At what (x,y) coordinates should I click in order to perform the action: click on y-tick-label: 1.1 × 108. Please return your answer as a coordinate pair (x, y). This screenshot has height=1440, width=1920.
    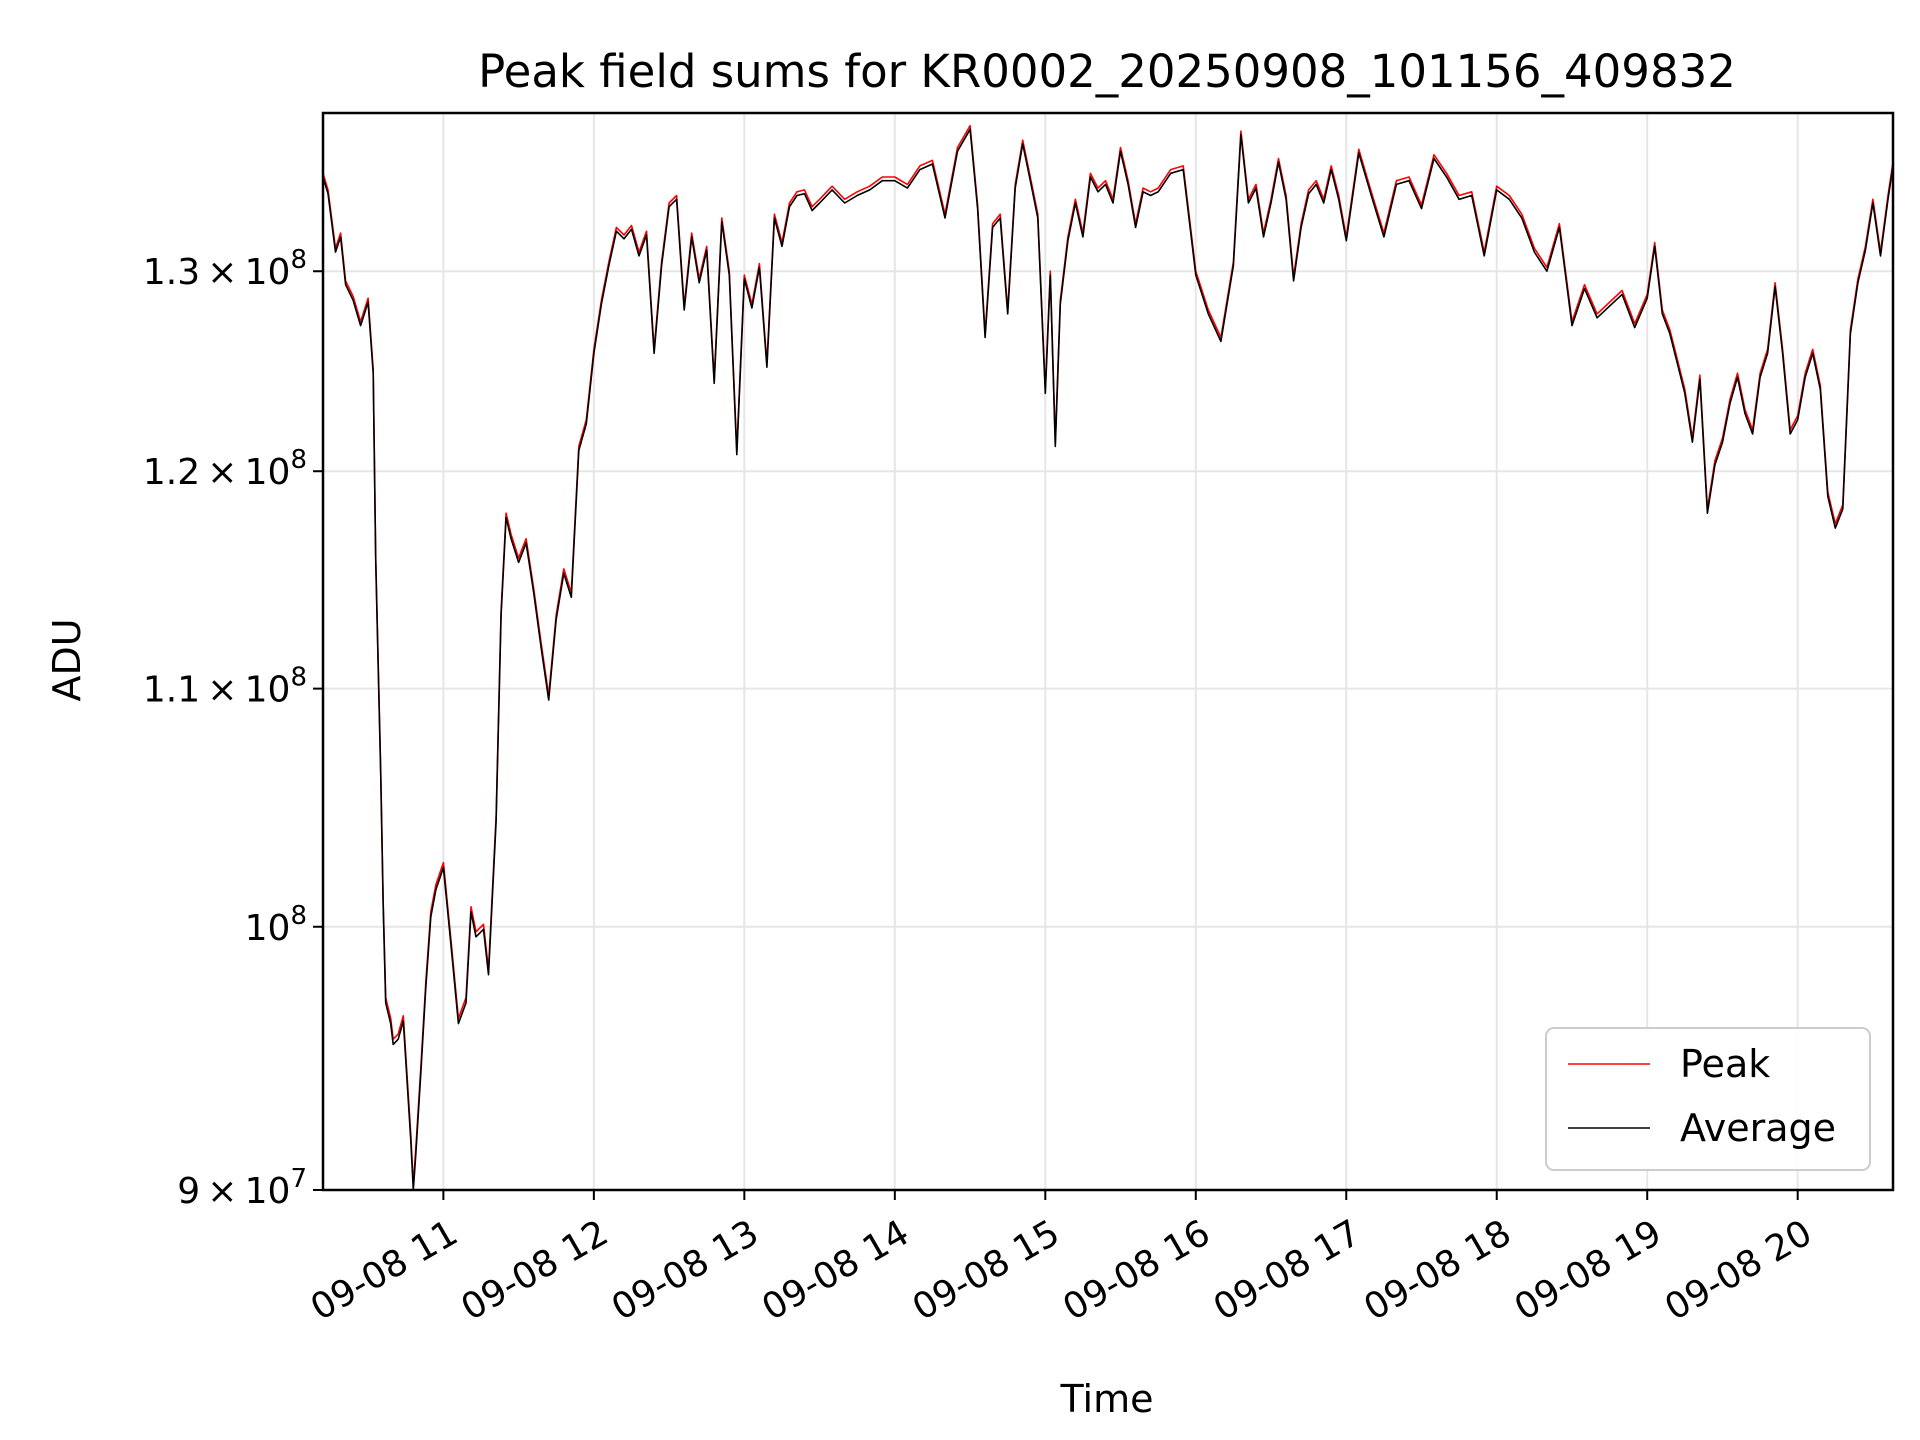
    Looking at the image, I should click on (225, 687).